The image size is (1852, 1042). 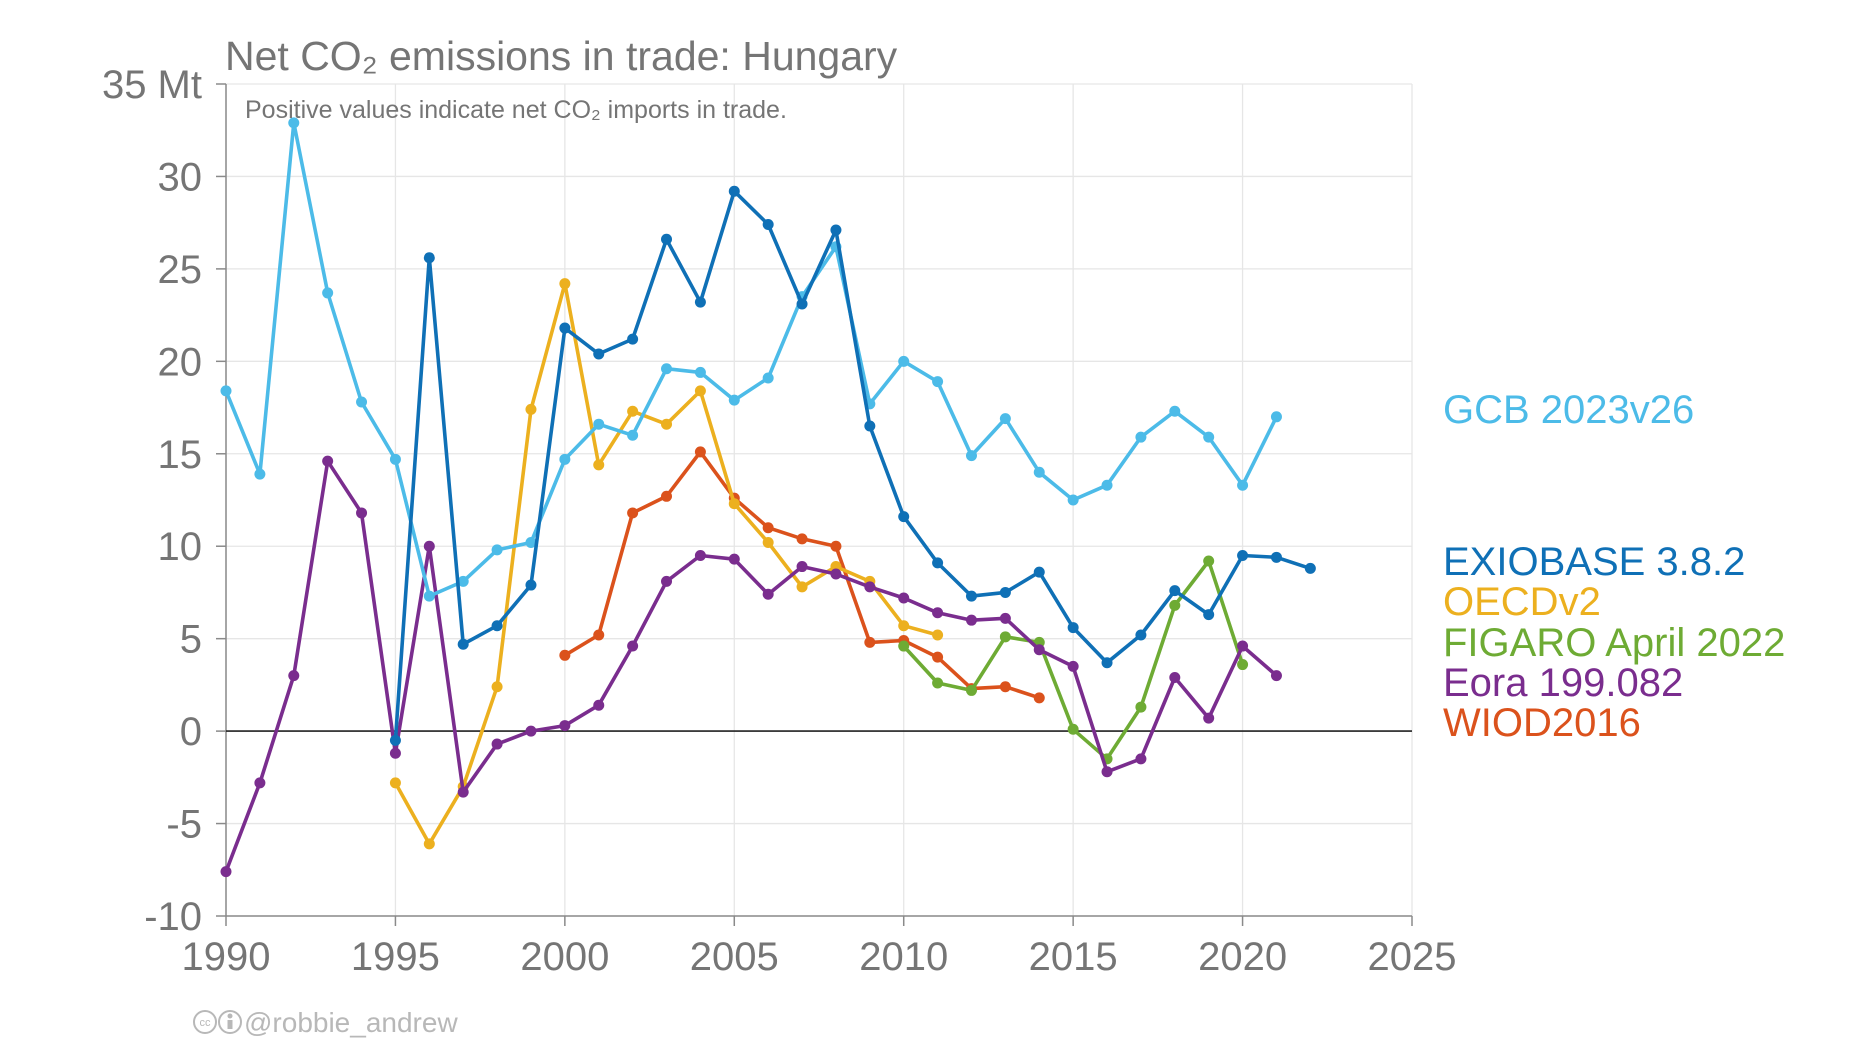 I want to click on x-tick-label: 2010, so click(x=903, y=957).